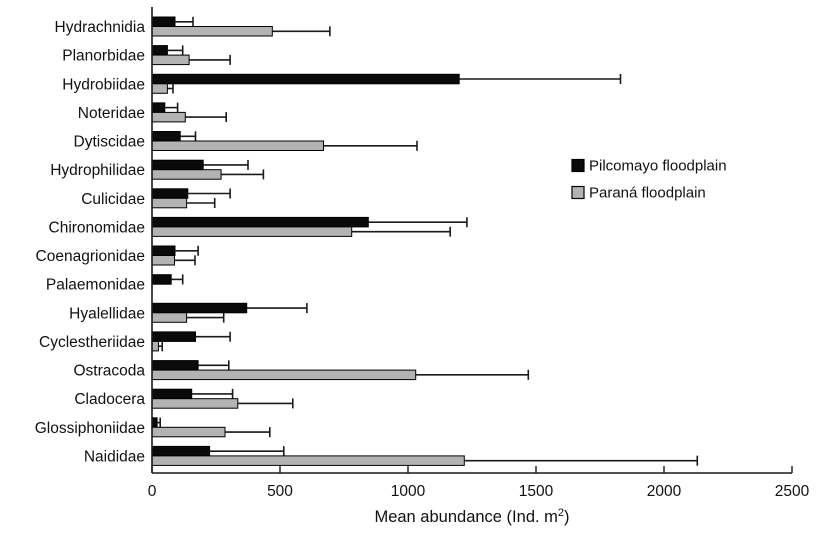 The height and width of the screenshot is (534, 825). What do you see at coordinates (408, 491) in the screenshot?
I see `x-tick-label-1000: 1000` at bounding box center [408, 491].